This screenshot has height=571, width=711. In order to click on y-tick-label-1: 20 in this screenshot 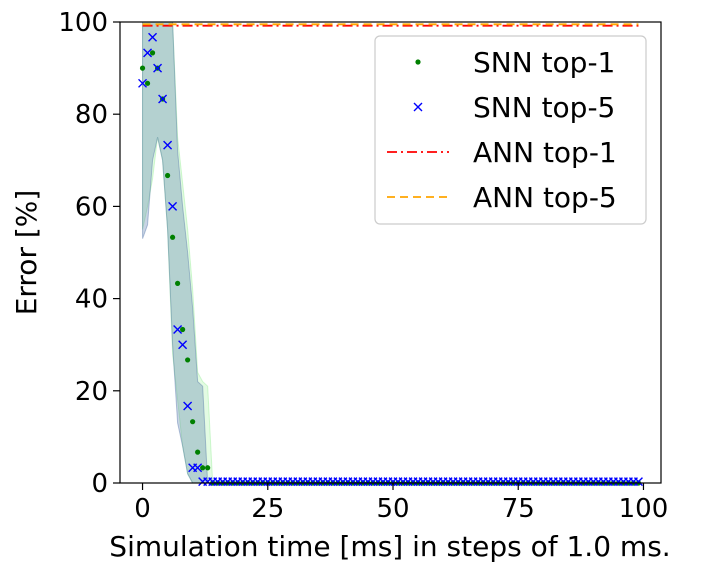, I will do `click(91, 392)`.